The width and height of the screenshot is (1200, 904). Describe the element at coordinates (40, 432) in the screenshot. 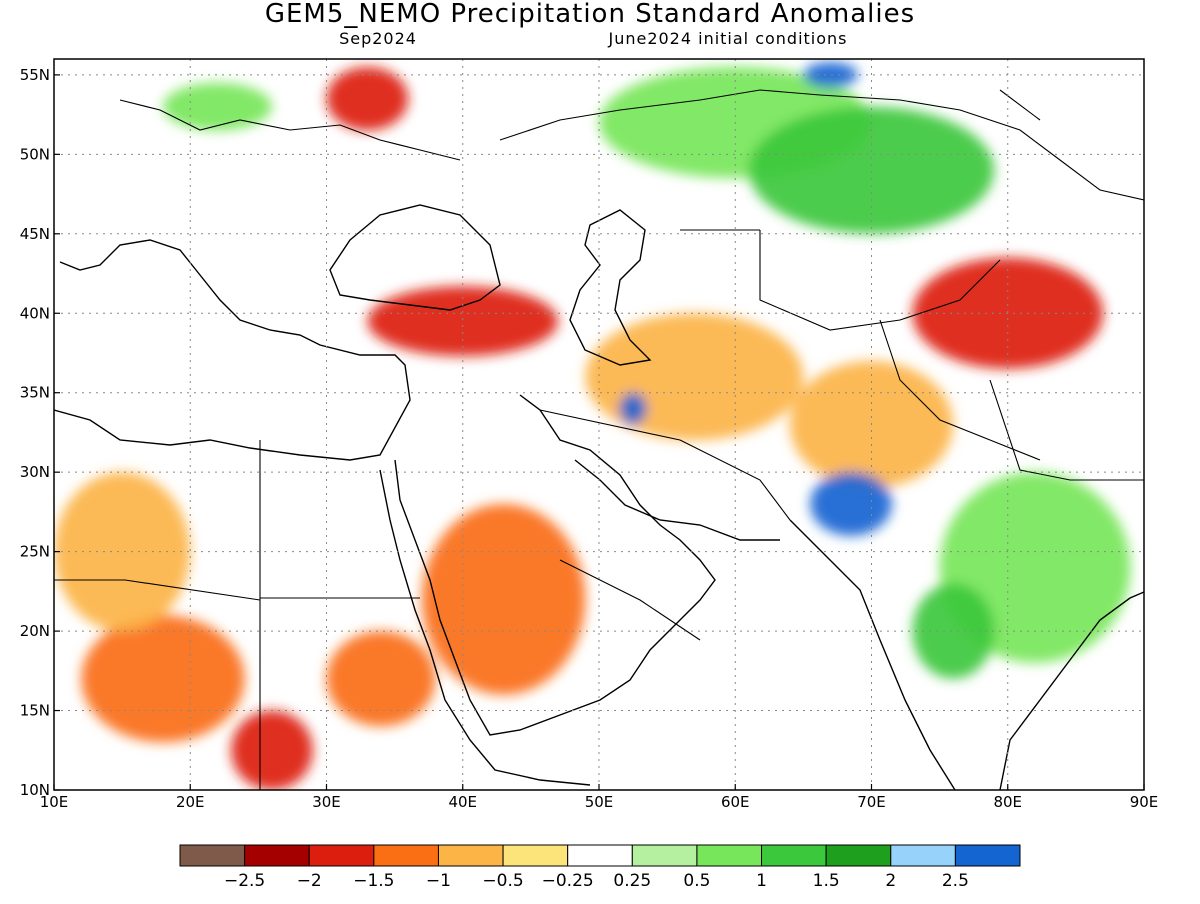

I see `latitude-axis: 10N 15N 20N 25N 30N 35N 40N 45N 50N 55N` at that location.